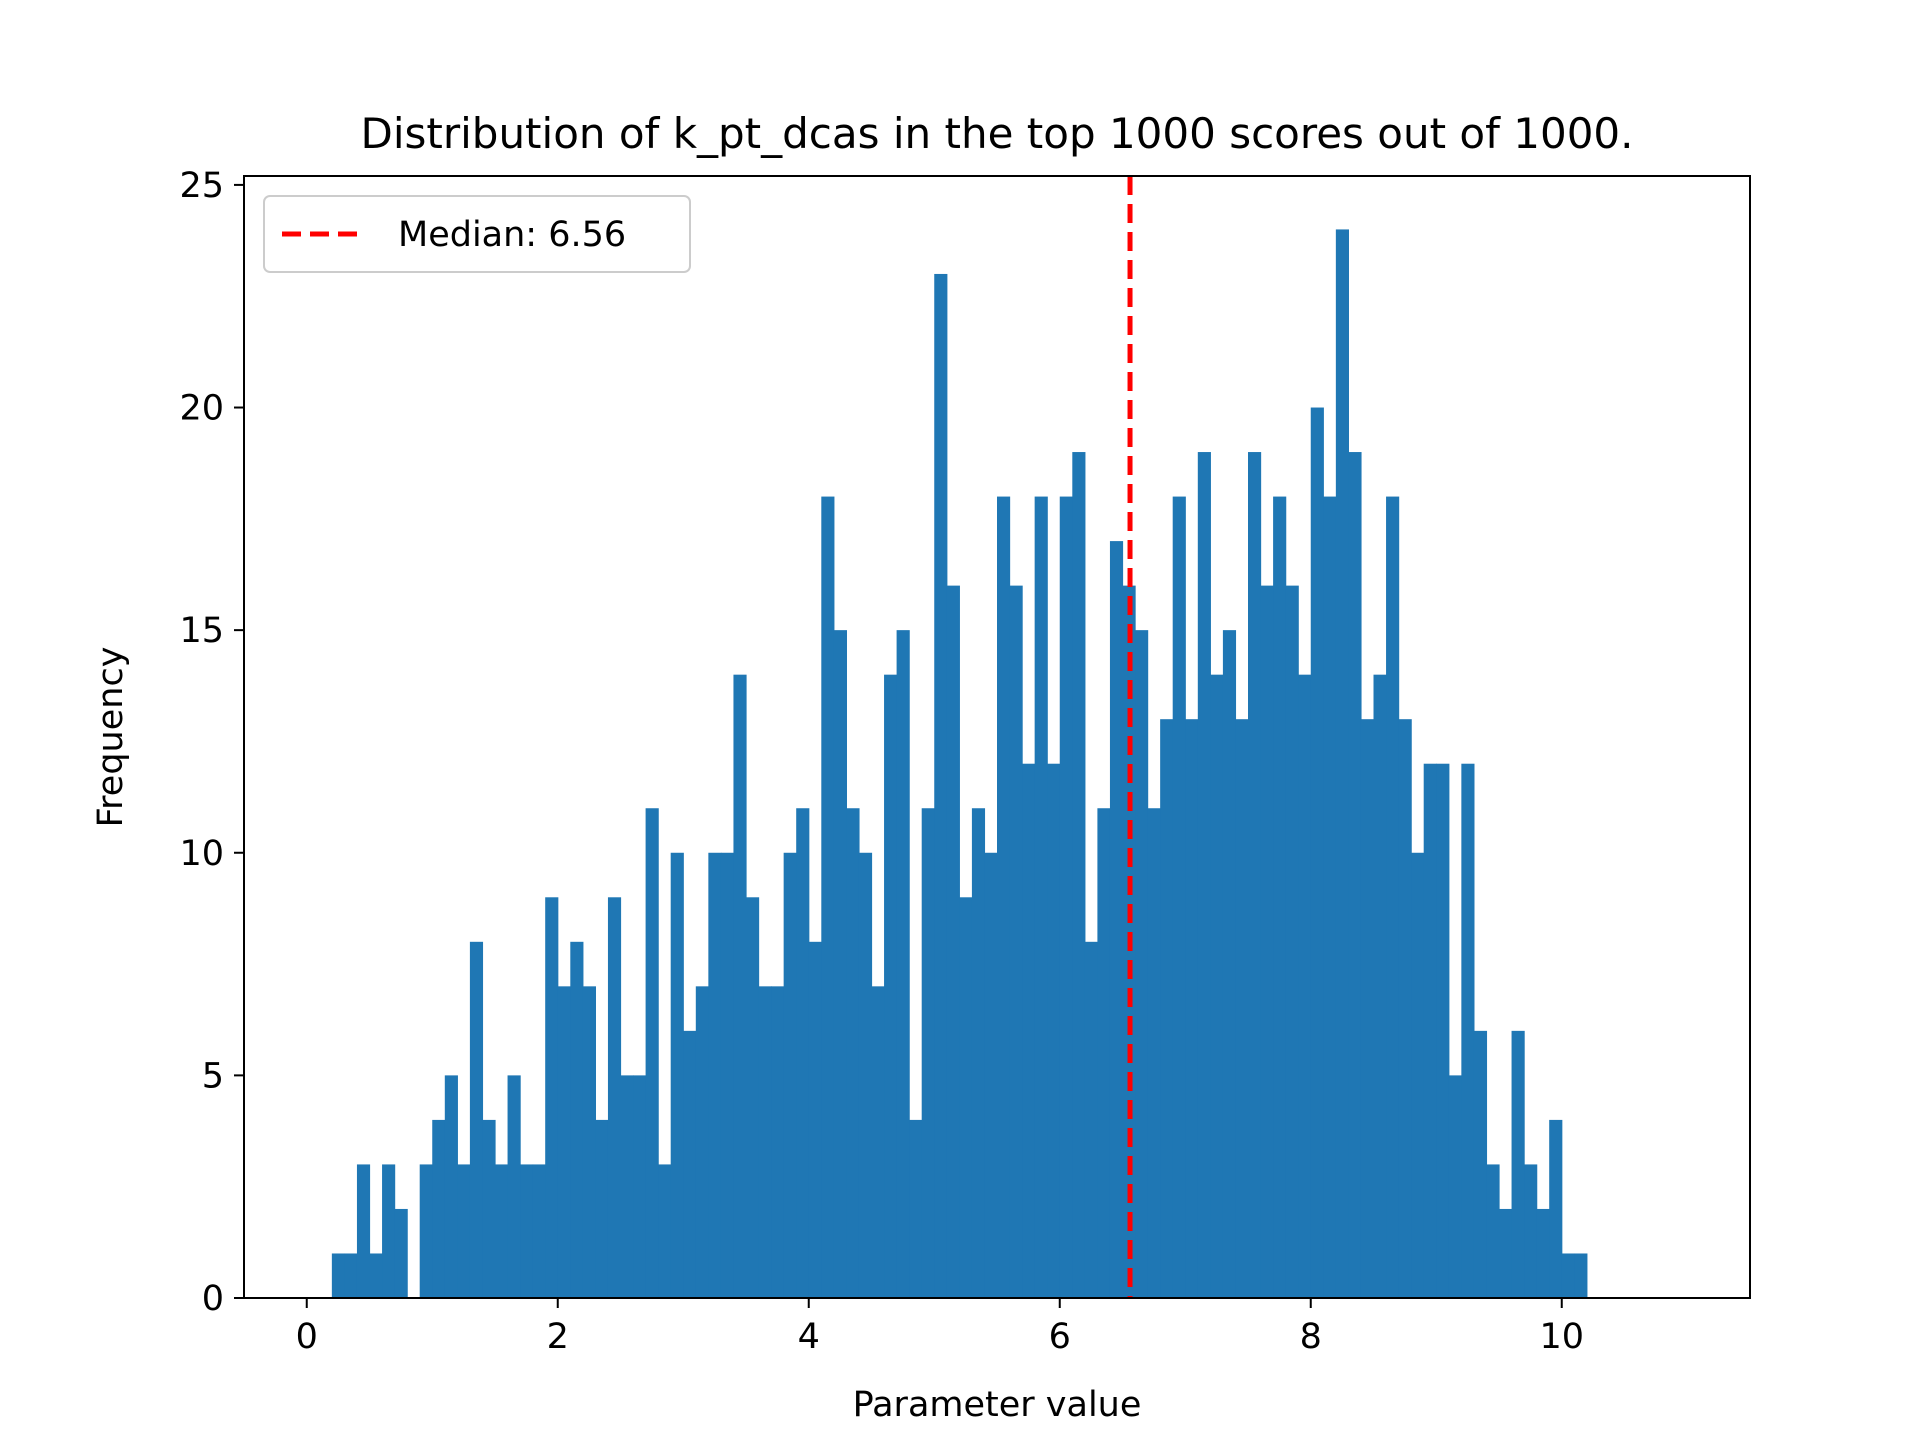 The image size is (1920, 1440). Describe the element at coordinates (201, 186) in the screenshot. I see `y-tick-label: 25` at that location.